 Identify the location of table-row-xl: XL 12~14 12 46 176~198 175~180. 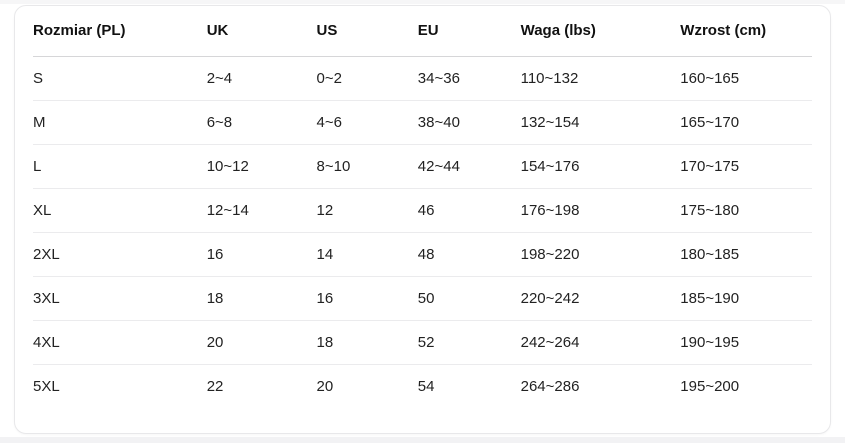
(422, 210).